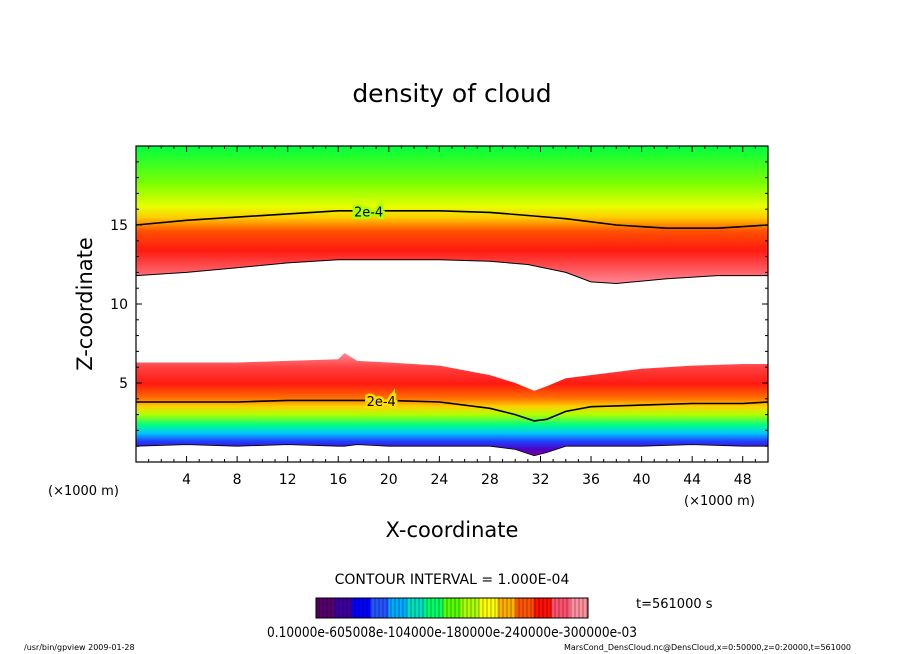 This screenshot has height=654, width=904. Describe the element at coordinates (389, 480) in the screenshot. I see `x-tick-label: 20` at that location.